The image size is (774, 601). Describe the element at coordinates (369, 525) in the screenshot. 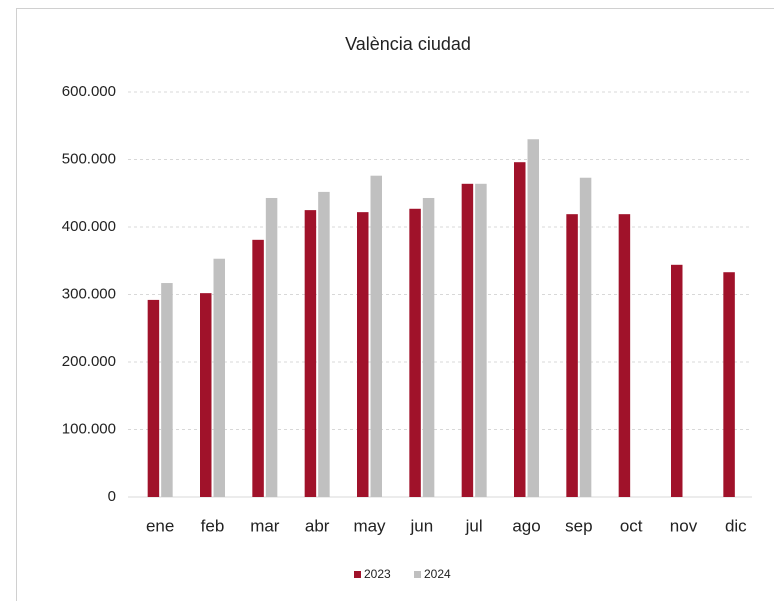

I see `x-tick-label: may` at that location.